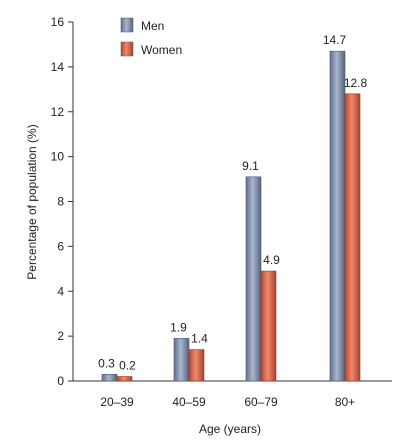 The image size is (420, 444). What do you see at coordinates (271, 260) in the screenshot?
I see `data-label-women-2: 4.9` at bounding box center [271, 260].